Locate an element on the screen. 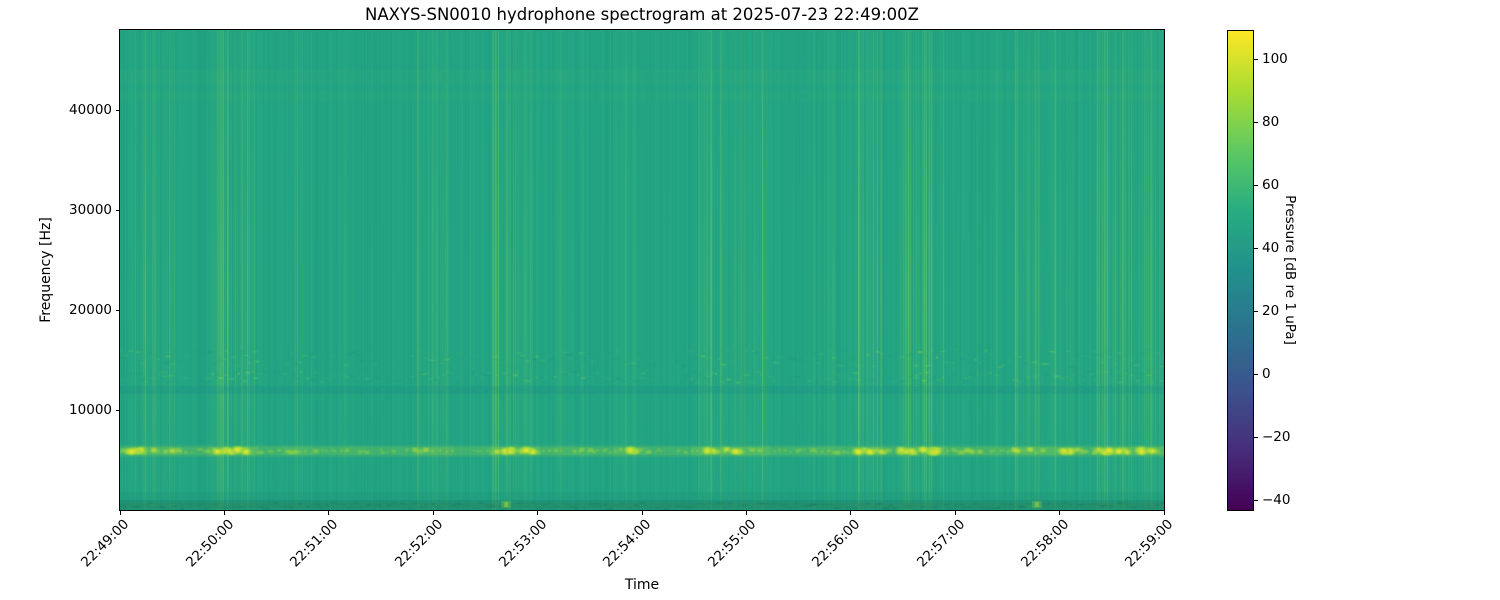  colorbar-tick-label: 100 is located at coordinates (1275, 58).